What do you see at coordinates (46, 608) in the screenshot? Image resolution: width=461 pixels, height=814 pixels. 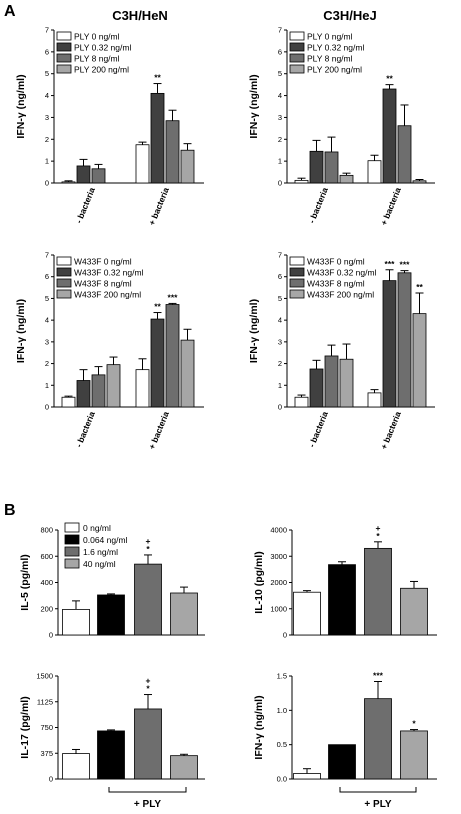 I see `y-tick-label: 200` at bounding box center [46, 608].